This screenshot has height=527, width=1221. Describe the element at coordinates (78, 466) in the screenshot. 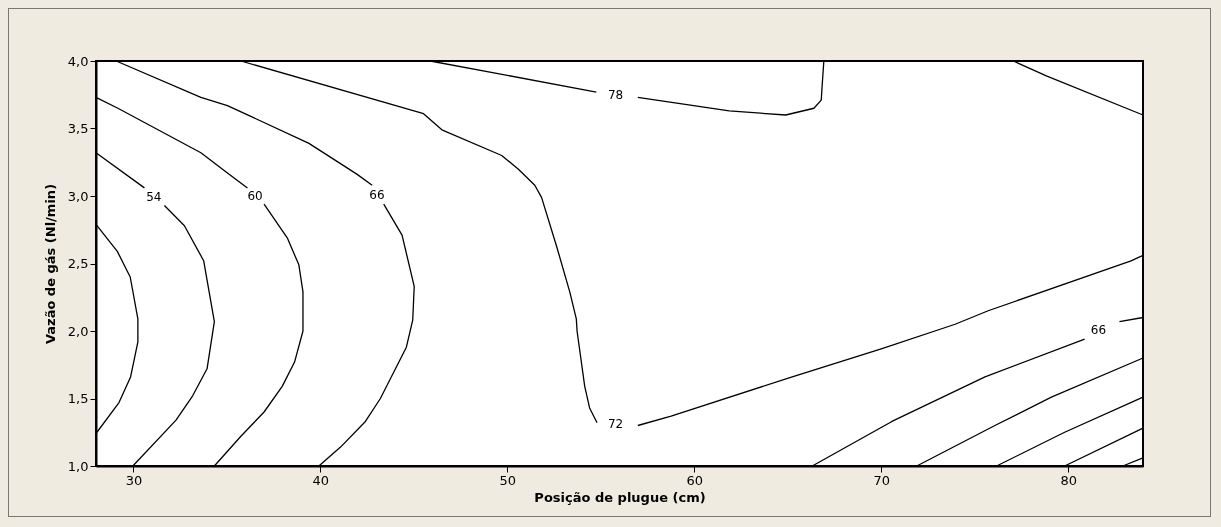

I see `y-tick-label: 1,0` at that location.